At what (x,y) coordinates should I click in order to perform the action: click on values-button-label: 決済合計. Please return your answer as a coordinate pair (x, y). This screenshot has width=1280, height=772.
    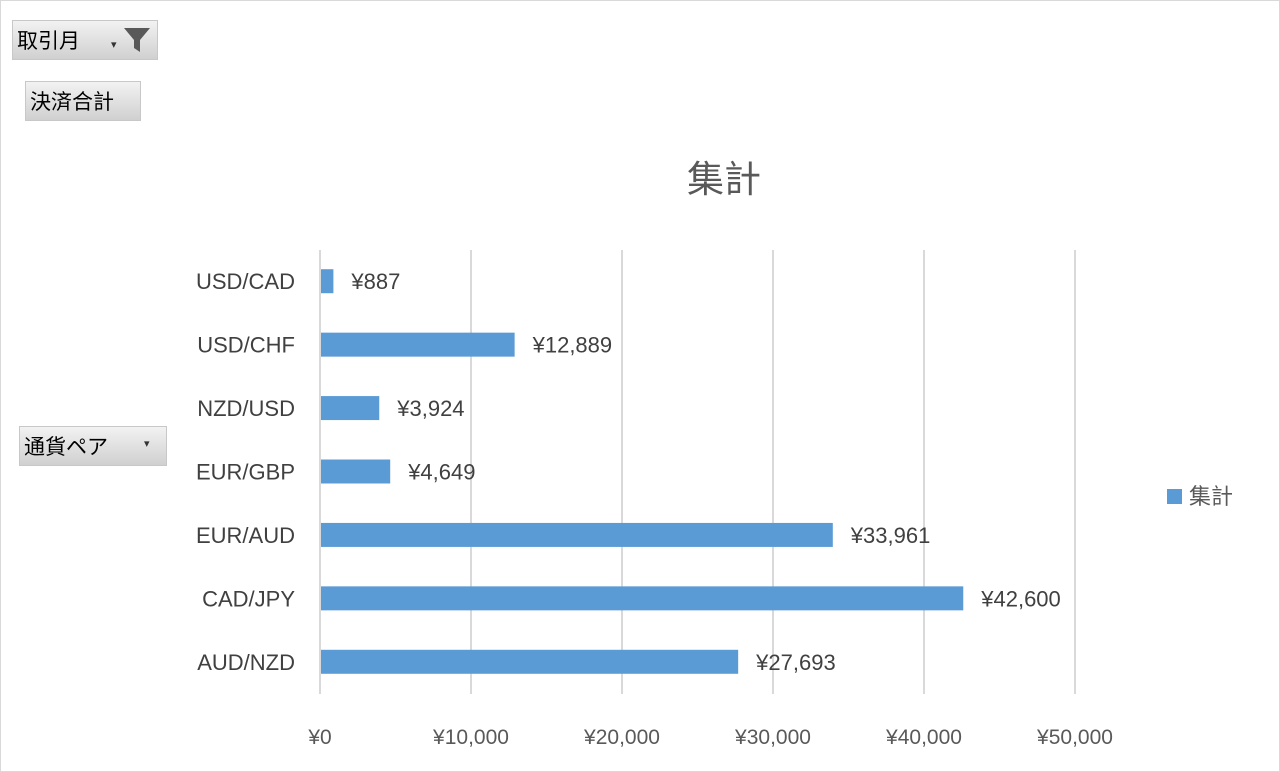
    Looking at the image, I should click on (72, 102).